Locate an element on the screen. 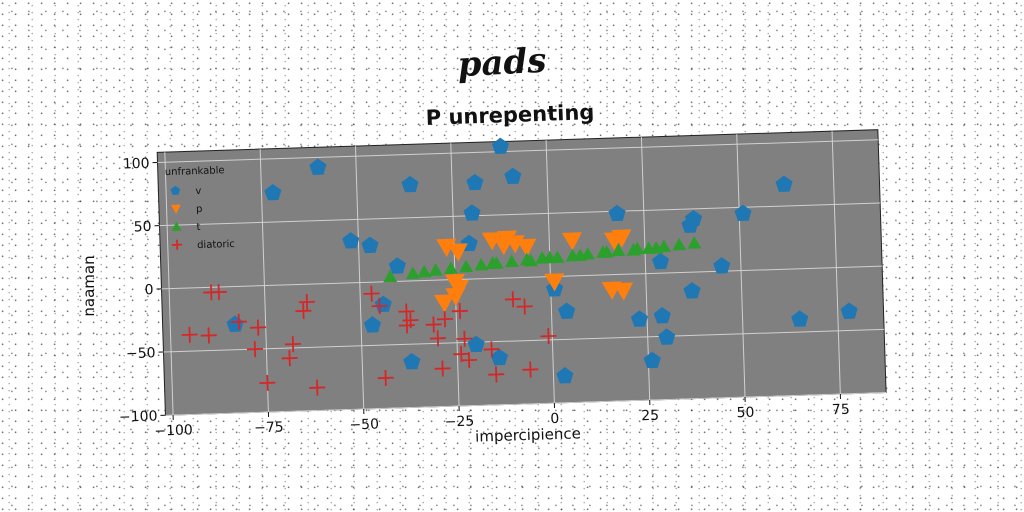 This screenshot has height=512, width=1024. legend-marker-v is located at coordinates (175, 190).